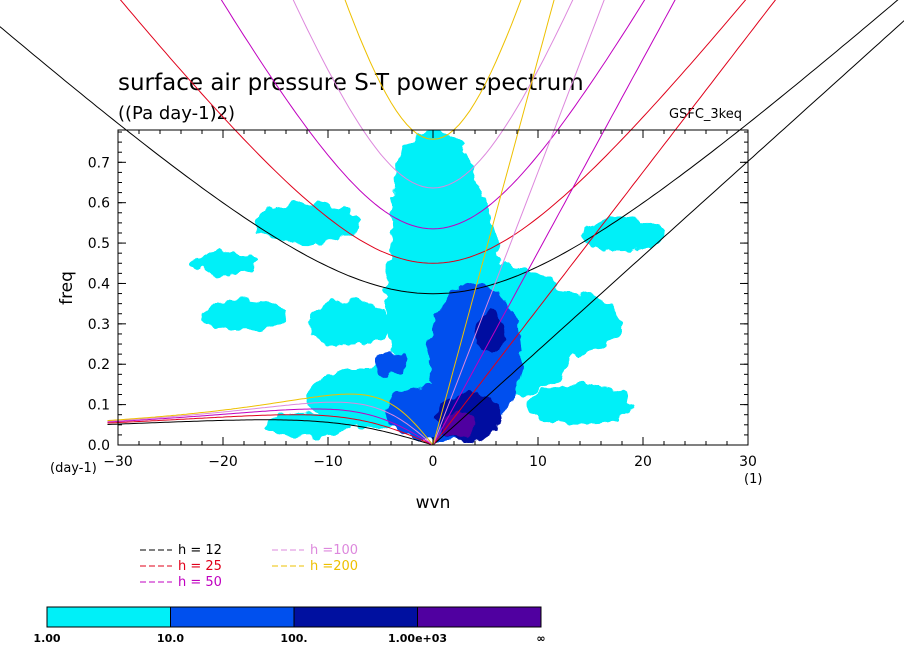 The width and height of the screenshot is (904, 659). Describe the element at coordinates (99, 325) in the screenshot. I see `y-tick-label: 0.3` at that location.